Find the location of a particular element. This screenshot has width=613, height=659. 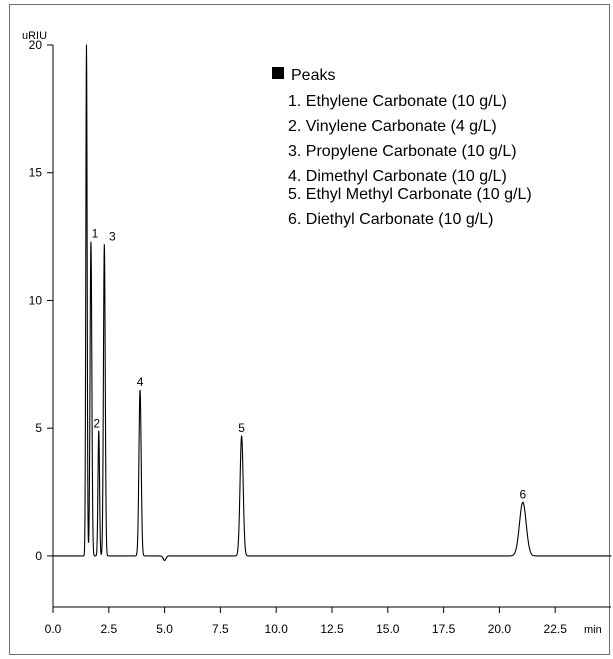

peak-label: 3 is located at coordinates (112, 236).